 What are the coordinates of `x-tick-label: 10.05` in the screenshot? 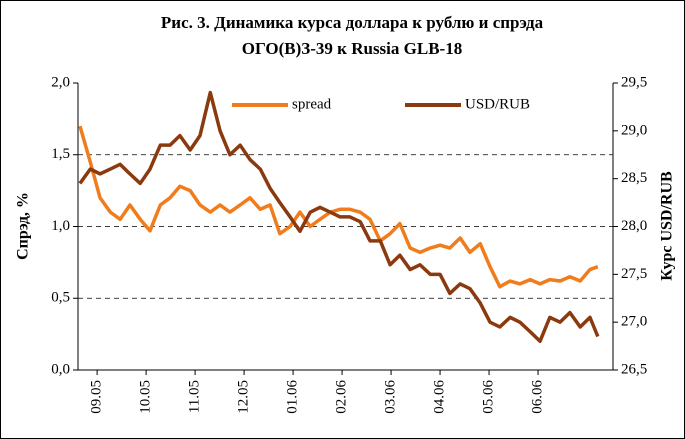 It's located at (146, 397).